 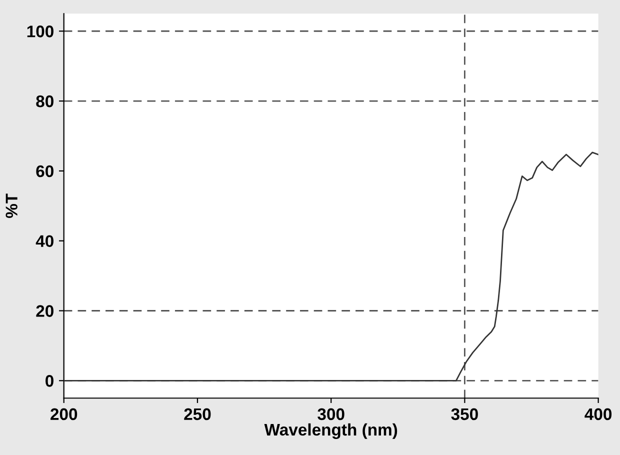 What do you see at coordinates (50, 381) in the screenshot?
I see `y-tick-label: 0` at bounding box center [50, 381].